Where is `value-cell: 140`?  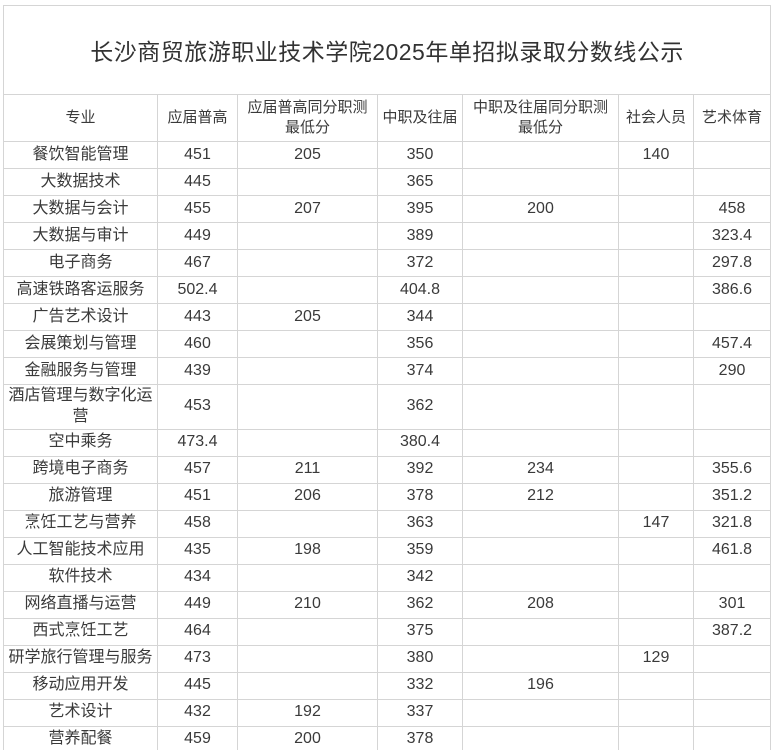 value-cell: 140 is located at coordinates (656, 155).